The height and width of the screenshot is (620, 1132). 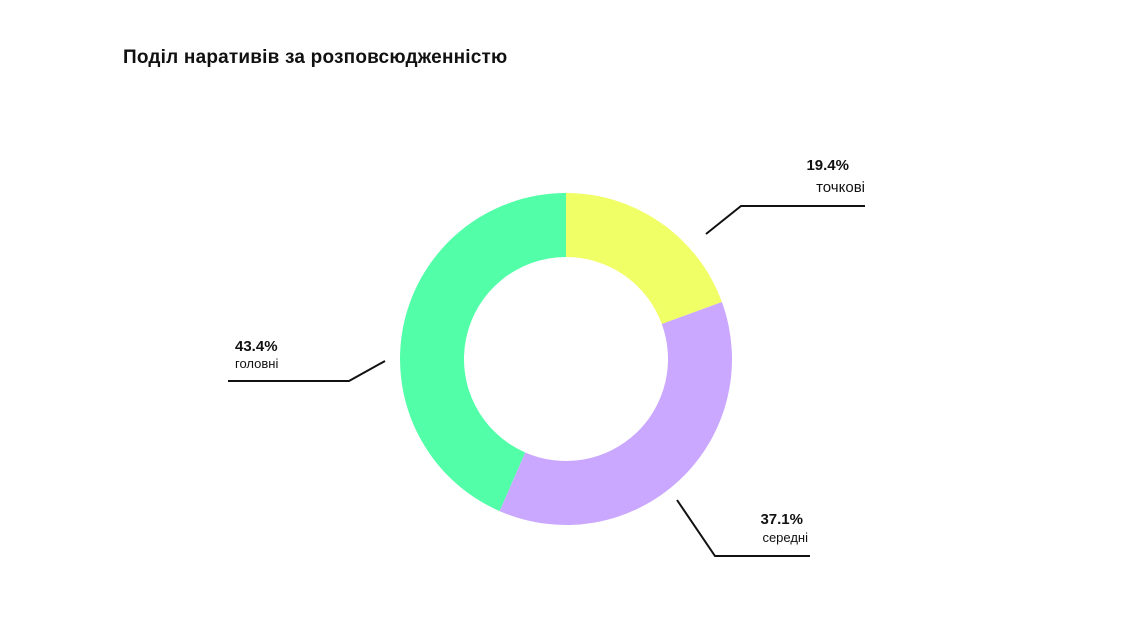 I want to click on slice-holovni, so click(x=483, y=352).